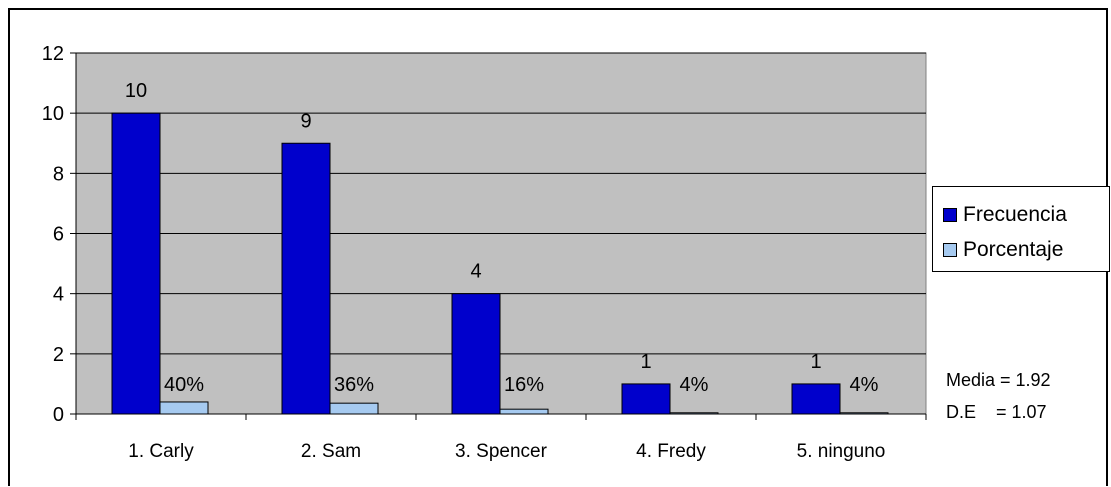  What do you see at coordinates (53, 54) in the screenshot?
I see `y-tick-label: 12` at bounding box center [53, 54].